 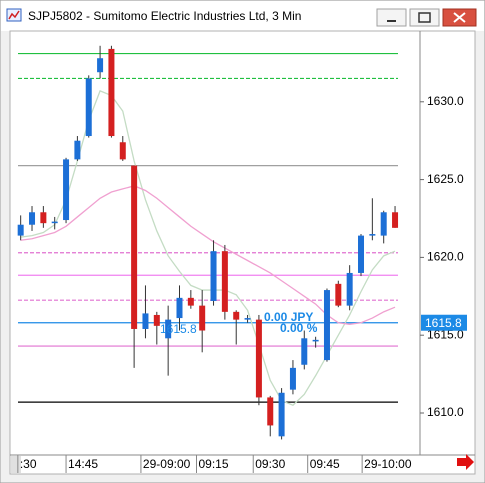 I want to click on y-tick-label: 1615.0, so click(x=445, y=334).